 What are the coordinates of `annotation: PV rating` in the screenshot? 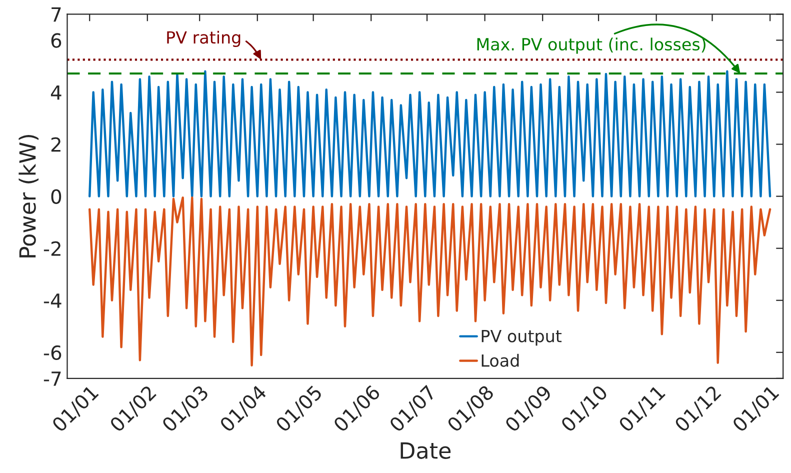 It's located at (203, 38).